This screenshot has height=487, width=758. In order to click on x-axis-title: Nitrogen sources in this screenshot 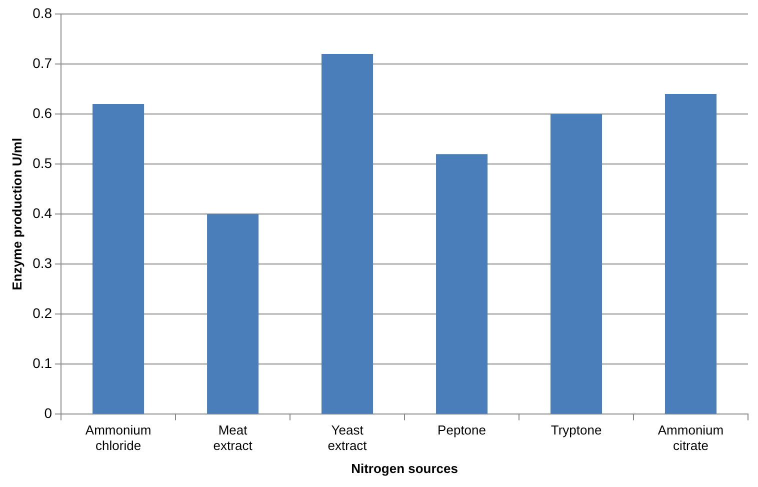, I will do `click(404, 468)`.